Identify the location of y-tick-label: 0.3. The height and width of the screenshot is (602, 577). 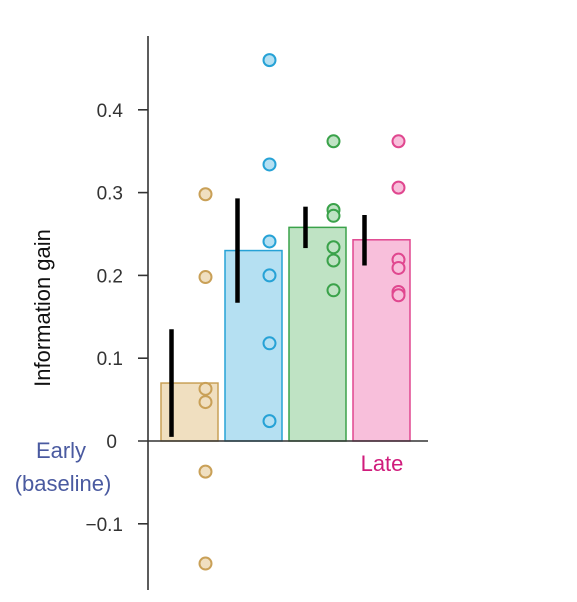
(110, 194).